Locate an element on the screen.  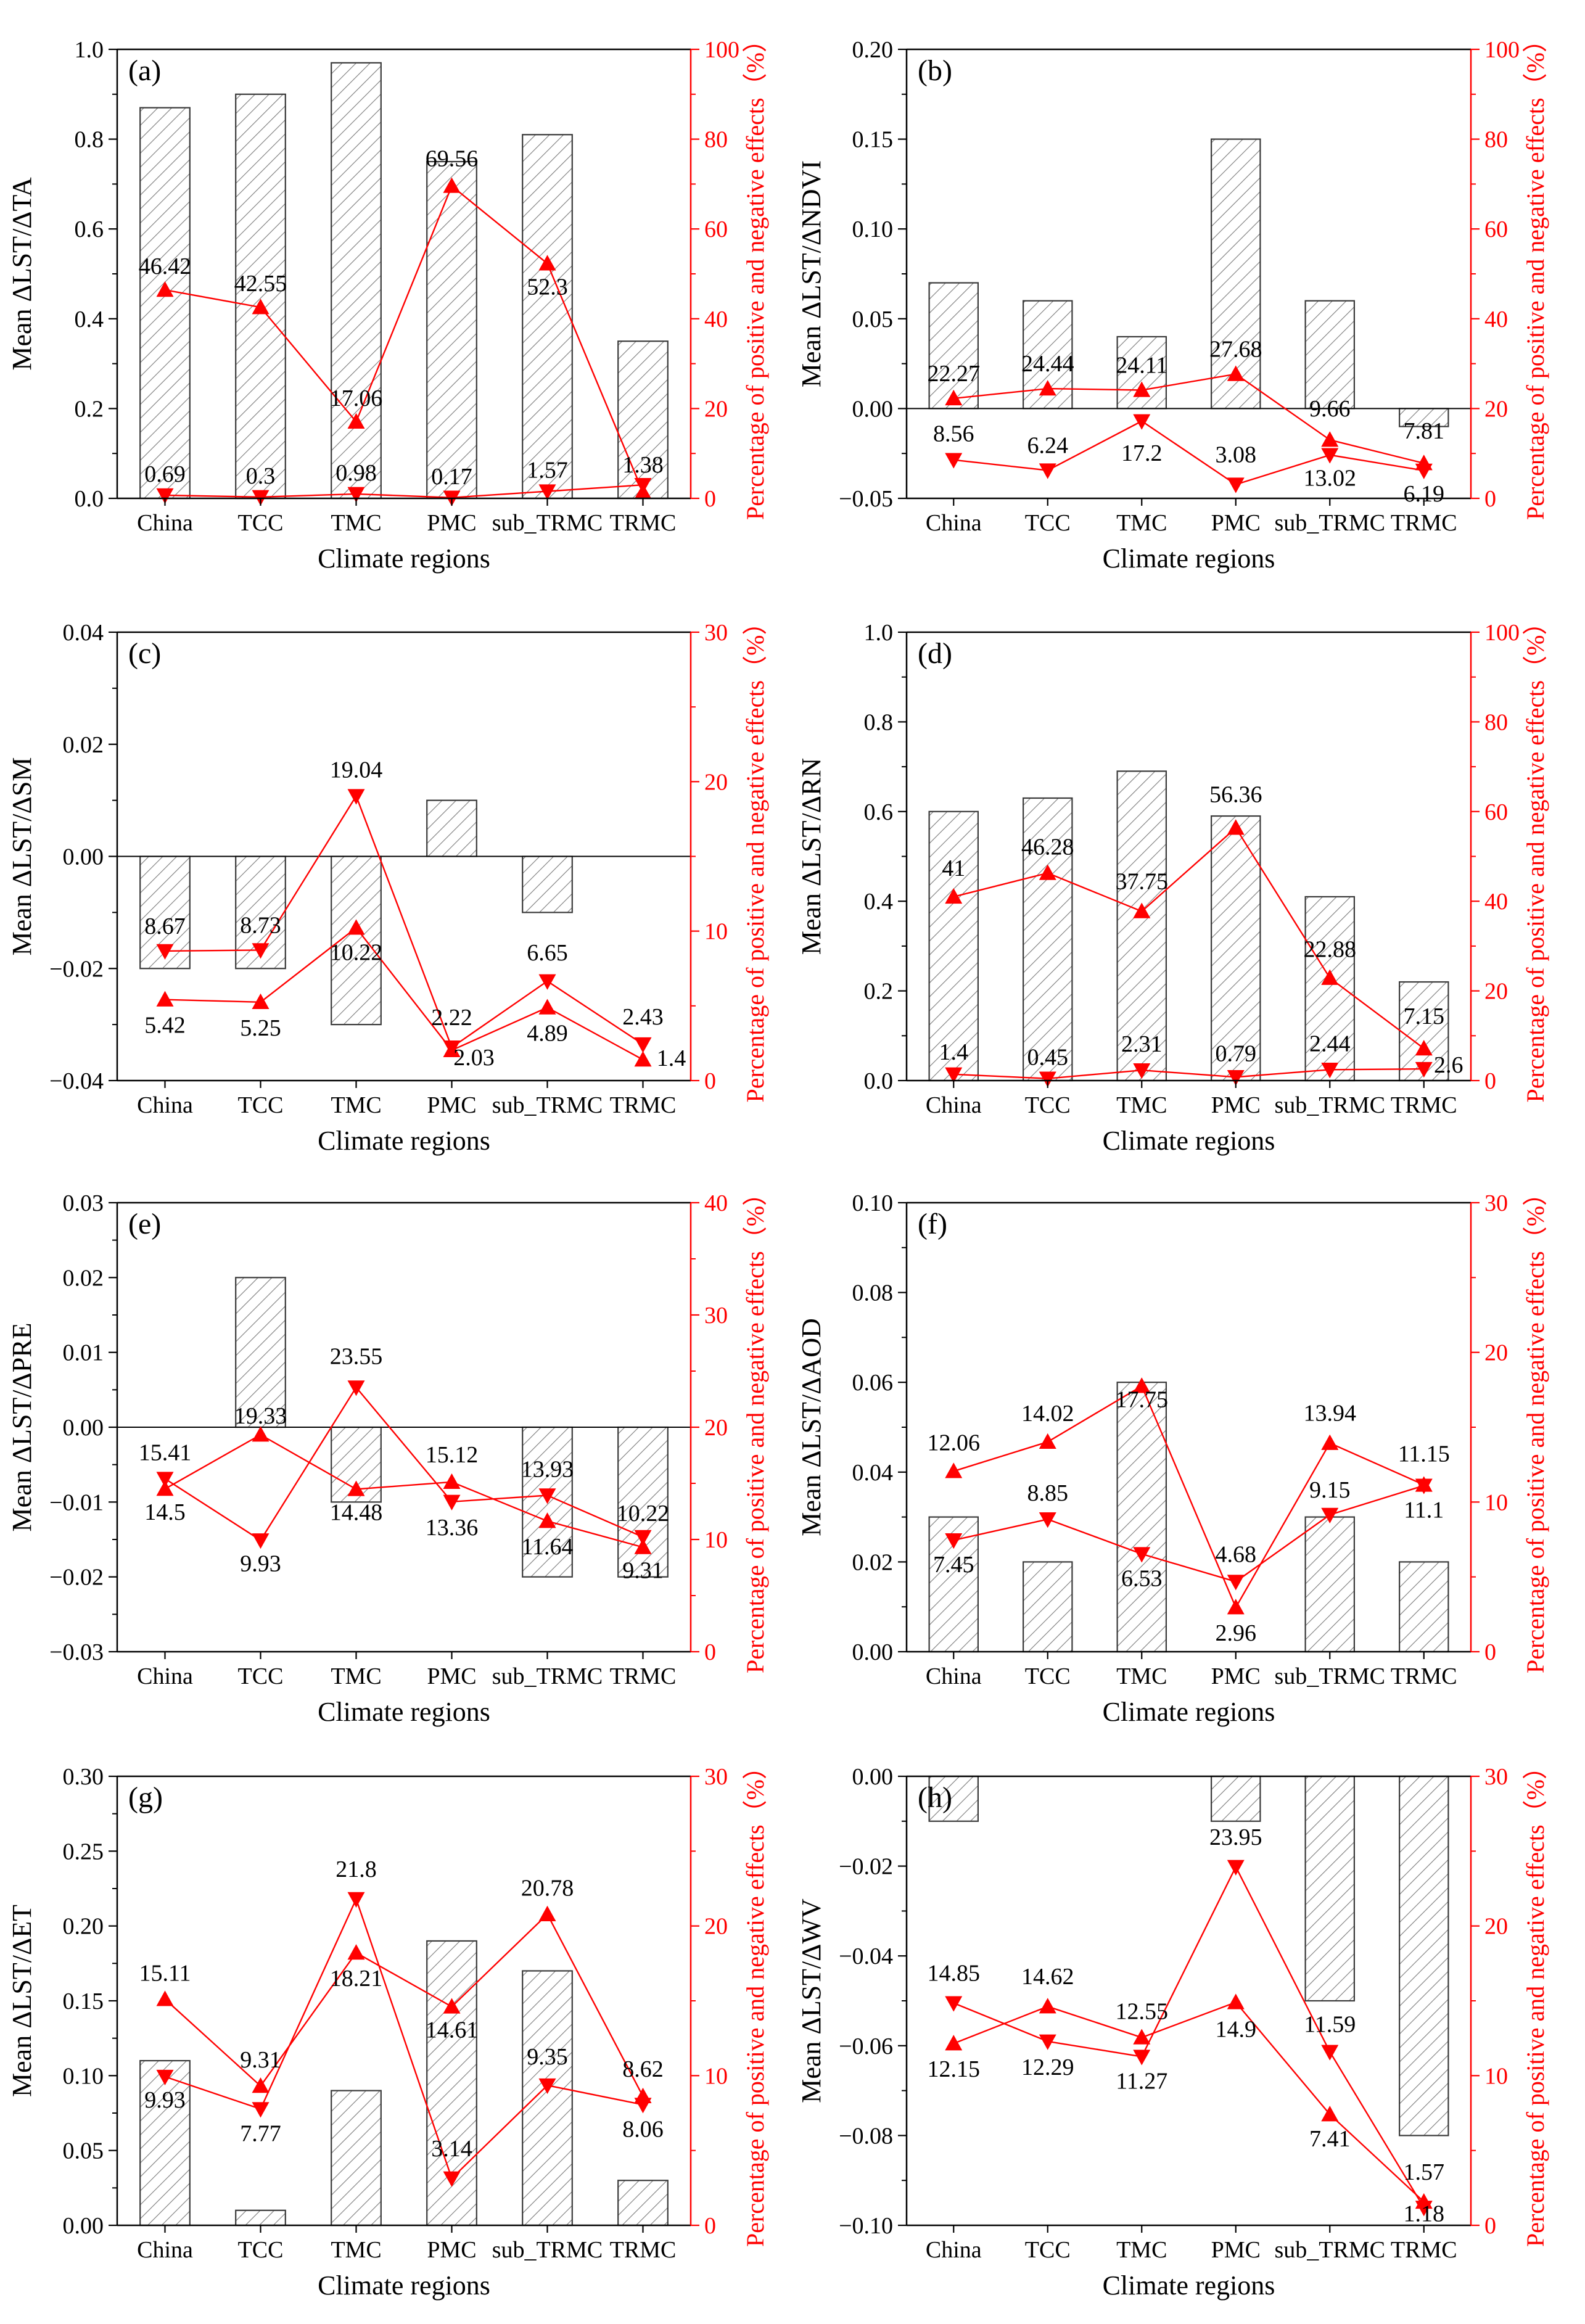
data-label: 11.15 is located at coordinates (1424, 1454).